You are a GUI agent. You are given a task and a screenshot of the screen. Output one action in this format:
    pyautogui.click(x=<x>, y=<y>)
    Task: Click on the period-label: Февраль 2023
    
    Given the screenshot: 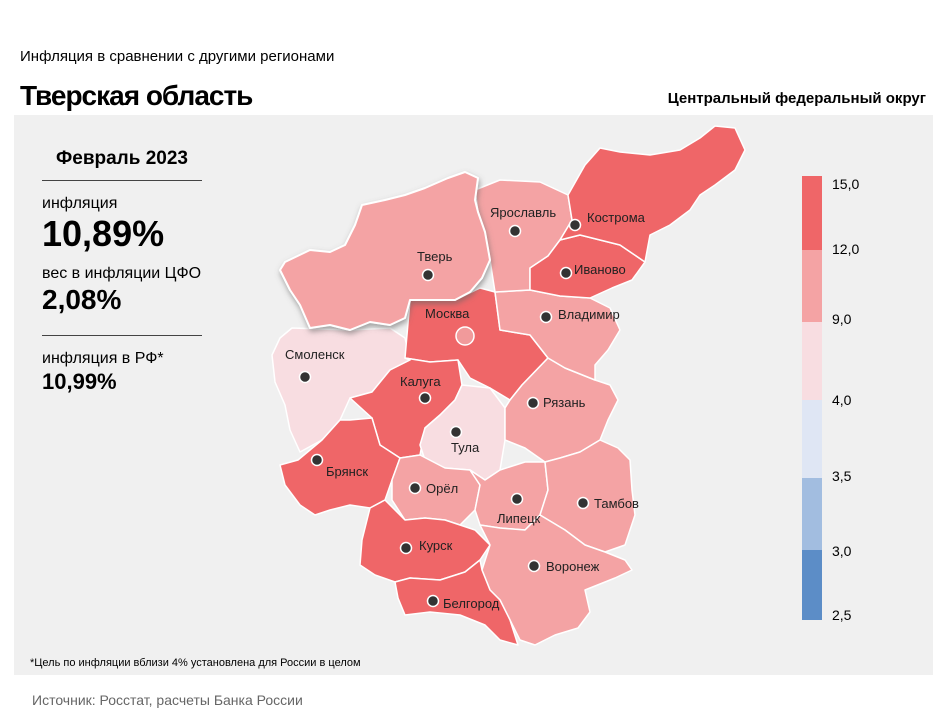 What is the action you would take?
    pyautogui.click(x=122, y=164)
    